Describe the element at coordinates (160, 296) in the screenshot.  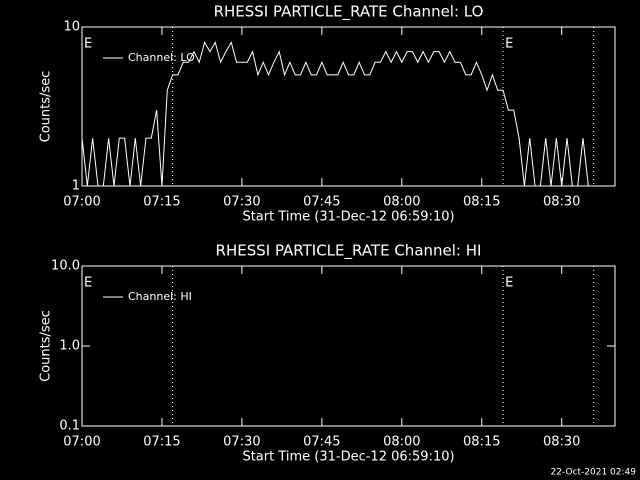
I see `legend-label: Channel: HI` at that location.